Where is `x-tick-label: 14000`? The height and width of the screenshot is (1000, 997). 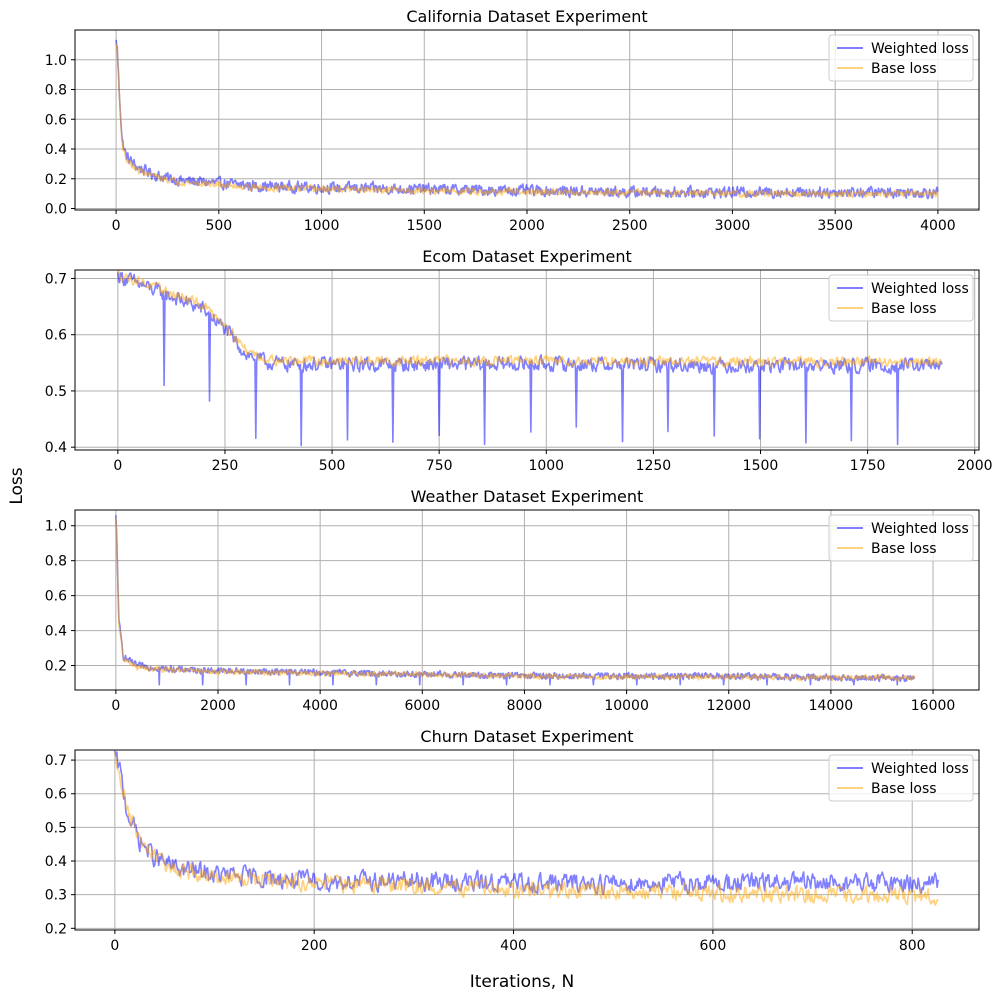 x-tick-label: 14000 is located at coordinates (831, 706).